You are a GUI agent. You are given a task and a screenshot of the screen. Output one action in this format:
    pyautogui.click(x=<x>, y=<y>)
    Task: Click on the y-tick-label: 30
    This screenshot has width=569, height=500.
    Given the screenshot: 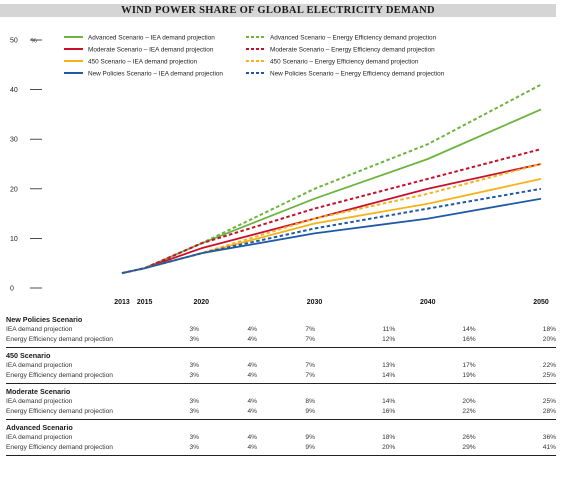 What is the action you would take?
    pyautogui.click(x=14, y=140)
    